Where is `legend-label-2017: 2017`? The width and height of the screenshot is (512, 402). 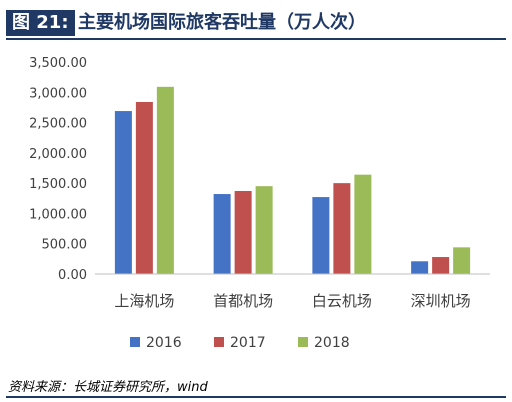
legend-label-2017: 2017 is located at coordinates (248, 343).